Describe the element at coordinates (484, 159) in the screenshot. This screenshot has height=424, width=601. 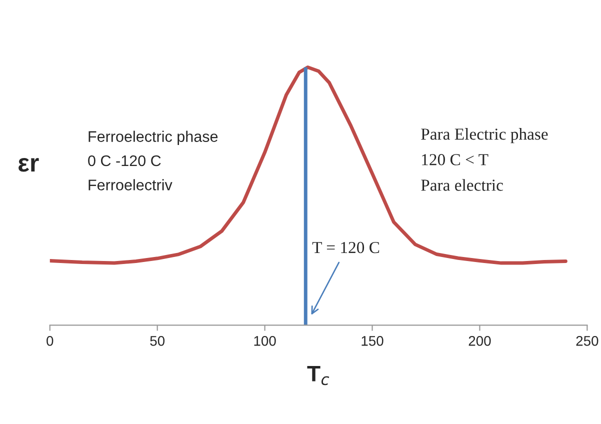
I see `annotation: Para Electric phase 120 C < T Para electric` at that location.